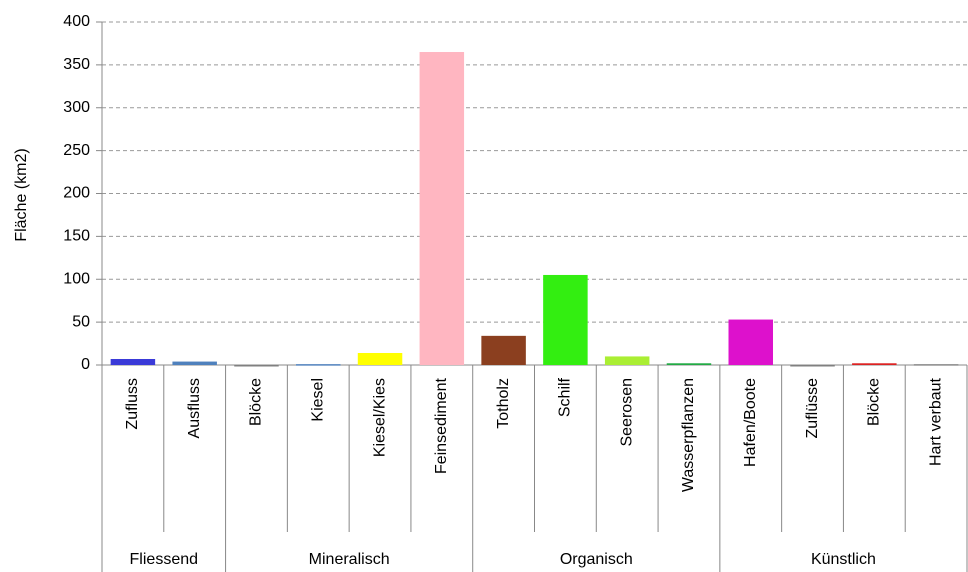  What do you see at coordinates (194, 408) in the screenshot?
I see `x-tick-label: Ausfluss` at bounding box center [194, 408].